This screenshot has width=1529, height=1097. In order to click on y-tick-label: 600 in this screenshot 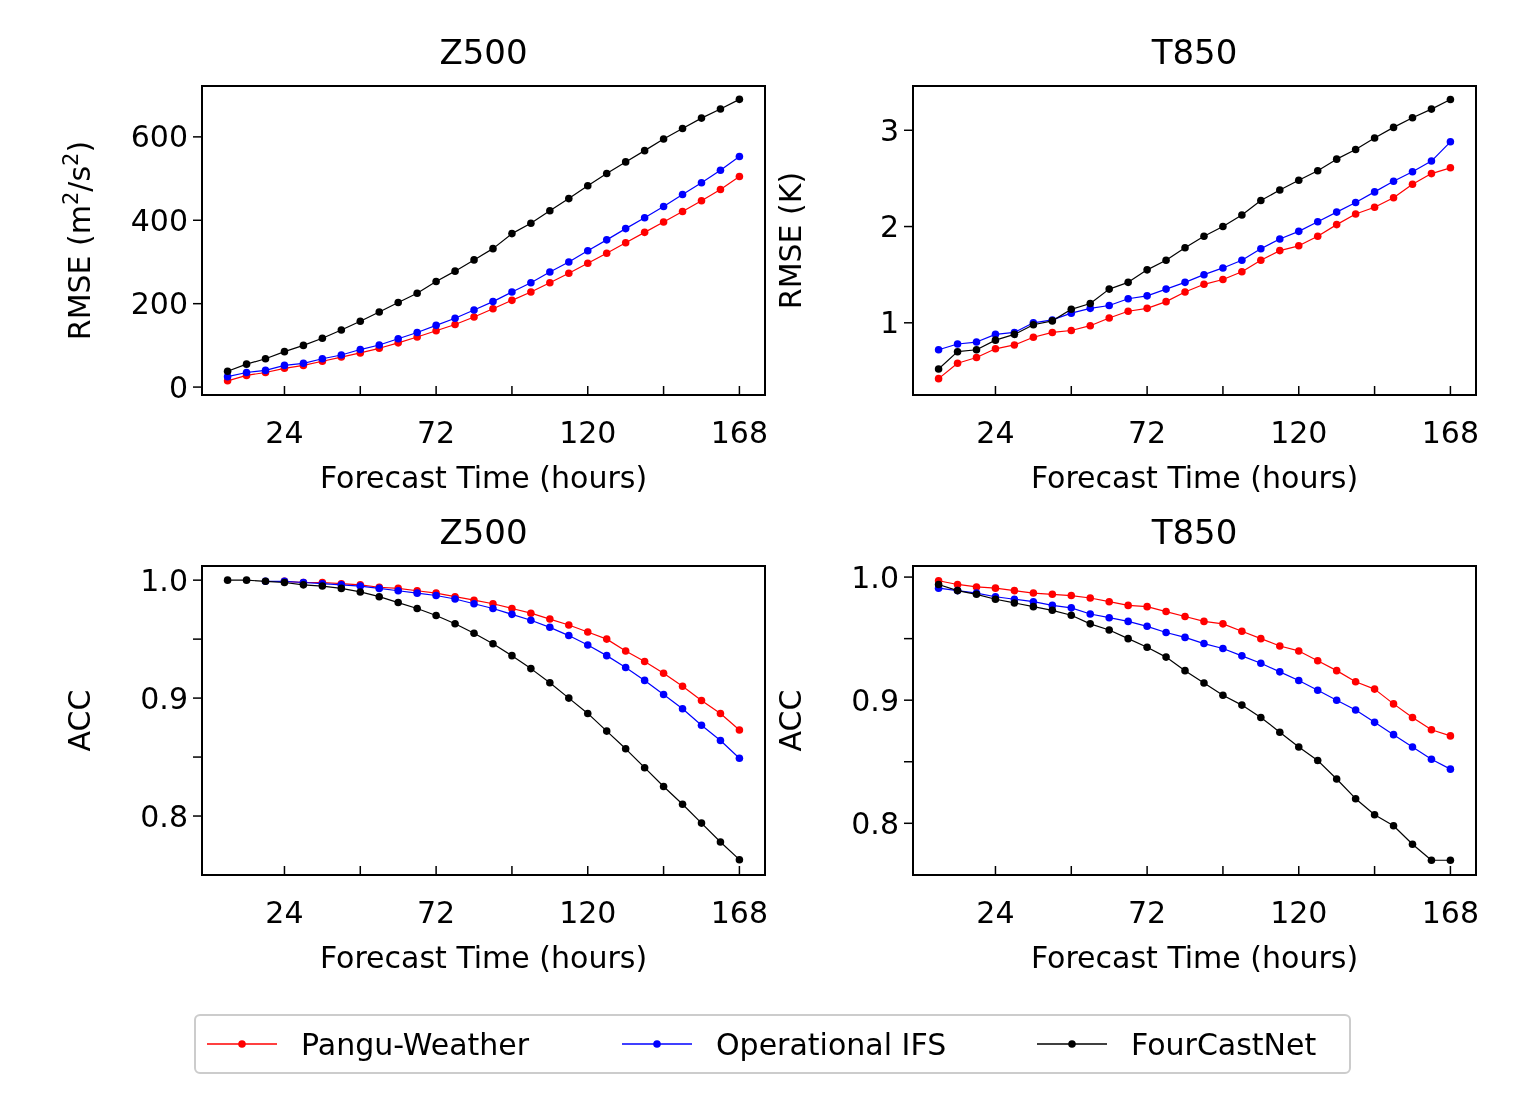, I will do `click(159, 137)`.